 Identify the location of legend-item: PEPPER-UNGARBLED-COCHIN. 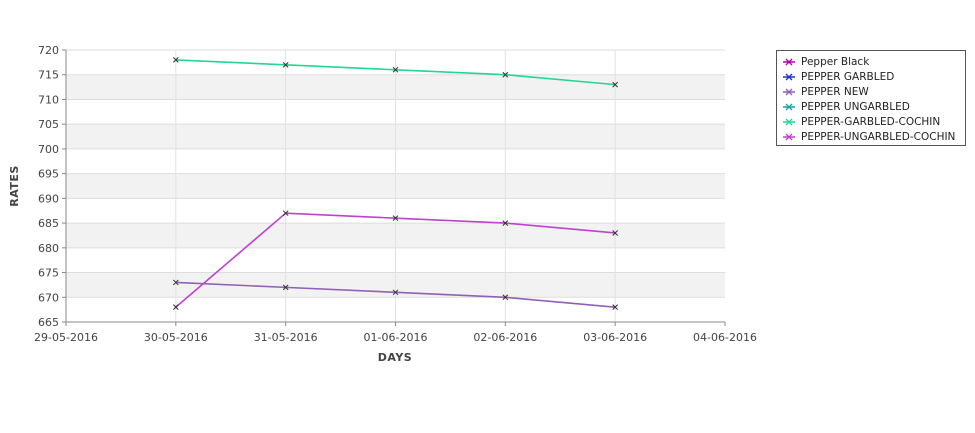
(869, 137).